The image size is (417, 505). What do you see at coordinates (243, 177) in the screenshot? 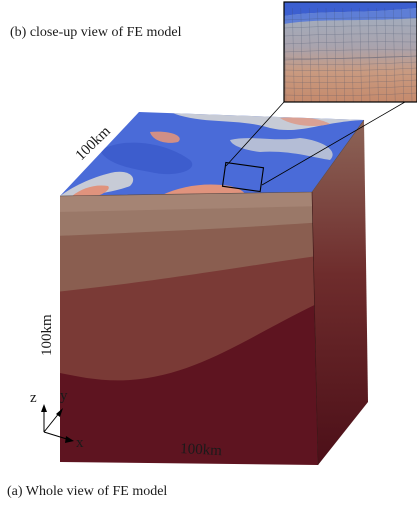
I see `zoom-region-box` at bounding box center [243, 177].